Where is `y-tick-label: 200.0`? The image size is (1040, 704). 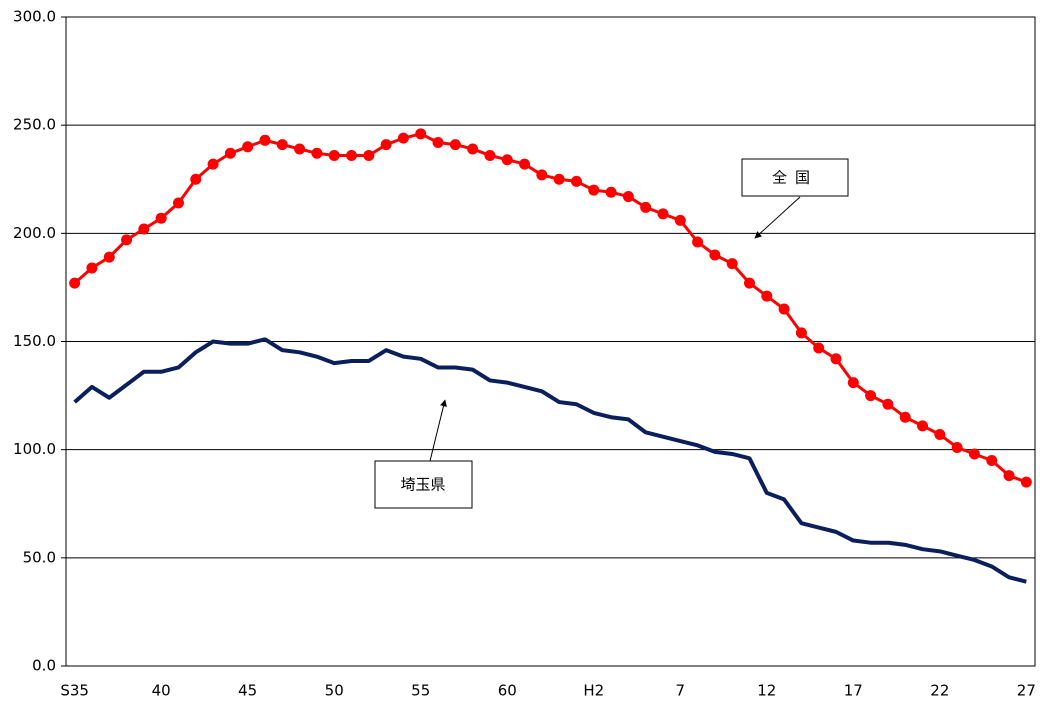 y-tick-label: 200.0 is located at coordinates (34, 233).